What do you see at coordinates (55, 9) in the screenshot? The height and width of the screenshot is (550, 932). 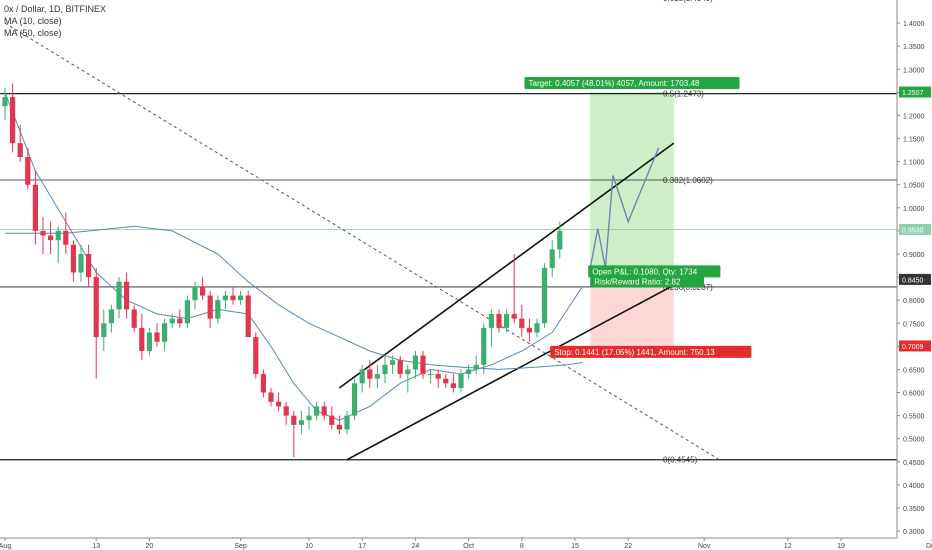 I see `chart-title: 0x / Dollar, 1D, BITFINEX` at bounding box center [55, 9].